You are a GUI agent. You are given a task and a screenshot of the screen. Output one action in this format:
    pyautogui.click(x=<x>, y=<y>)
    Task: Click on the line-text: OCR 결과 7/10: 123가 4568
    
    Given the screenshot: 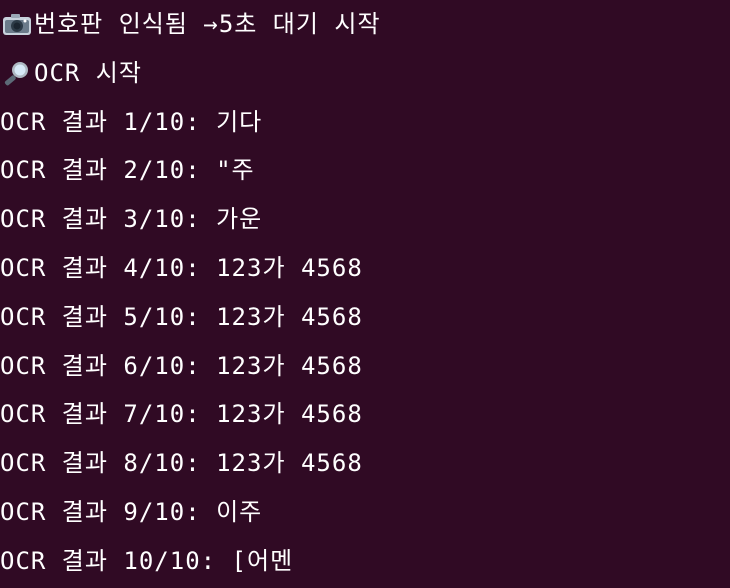 What is the action you would take?
    pyautogui.click(x=181, y=414)
    